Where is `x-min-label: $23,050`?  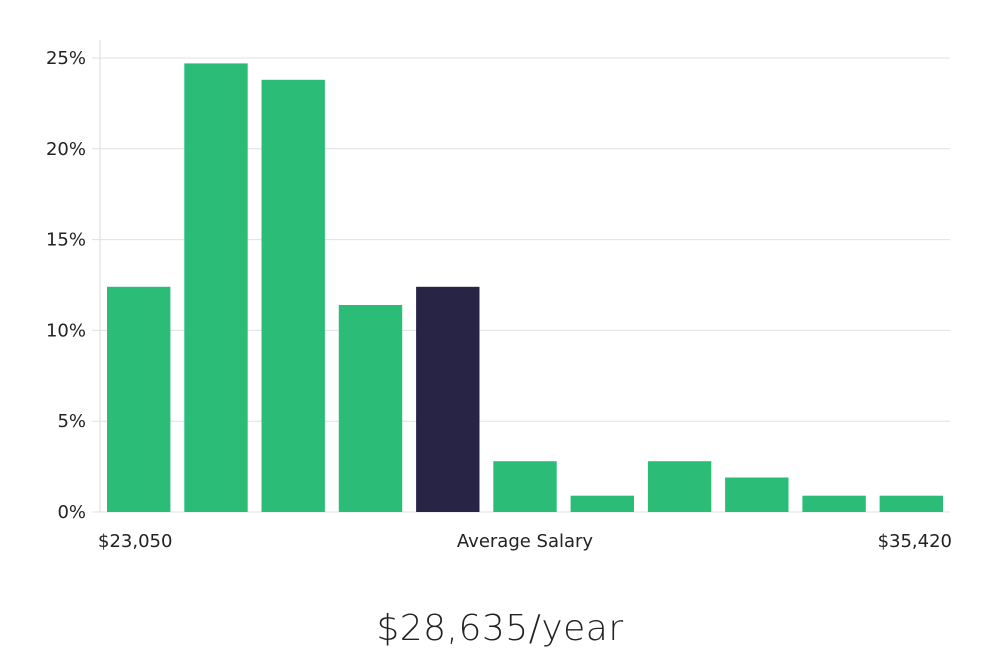
x-min-label: $23,050 is located at coordinates (135, 541).